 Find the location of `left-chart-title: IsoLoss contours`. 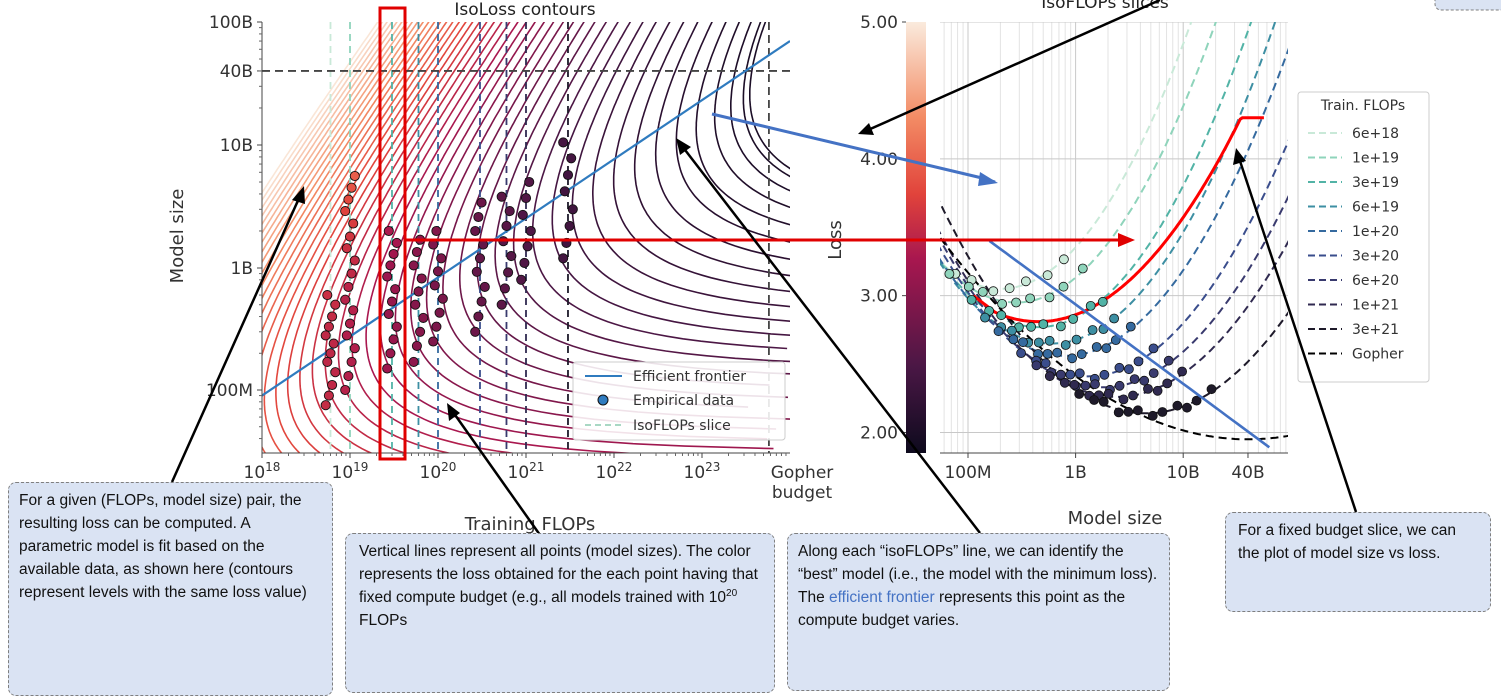

left-chart-title: IsoLoss contours is located at coordinates (524, 10).